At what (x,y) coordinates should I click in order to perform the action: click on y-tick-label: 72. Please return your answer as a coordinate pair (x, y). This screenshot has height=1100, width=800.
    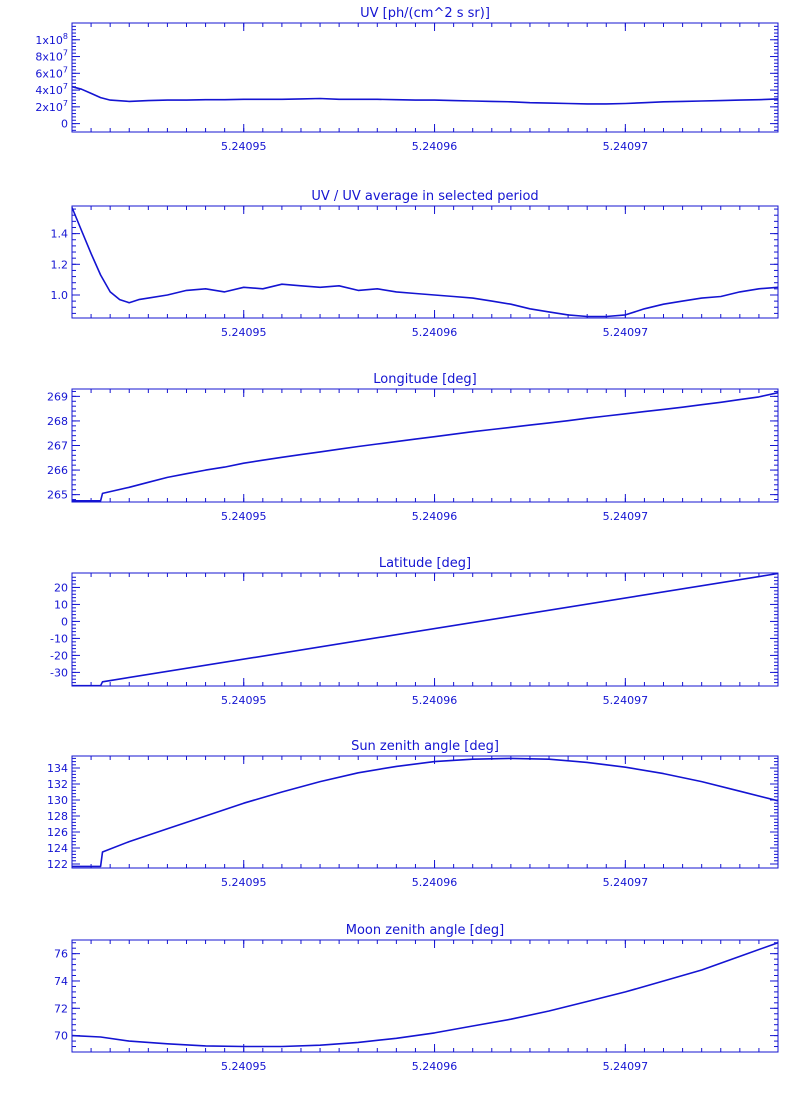
    Looking at the image, I should click on (61, 1008).